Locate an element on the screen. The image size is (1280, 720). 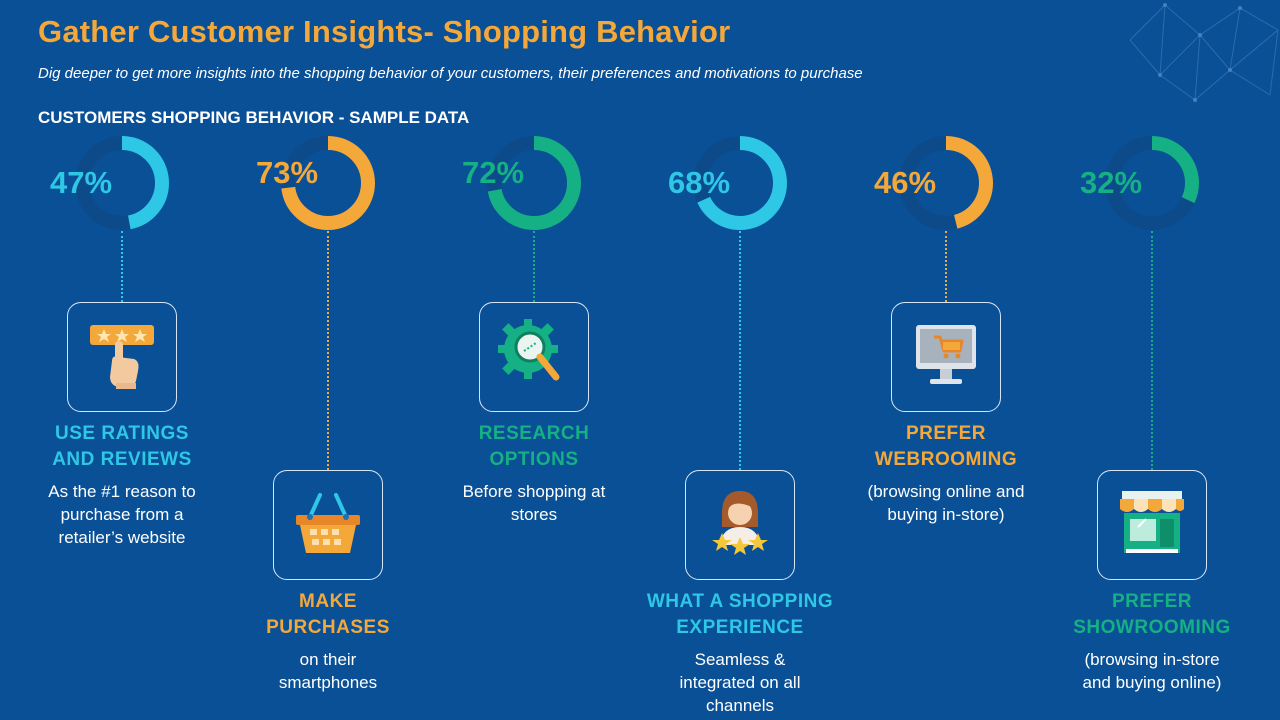
behavior-description-line: purchase from a is located at coordinates (122, 514).